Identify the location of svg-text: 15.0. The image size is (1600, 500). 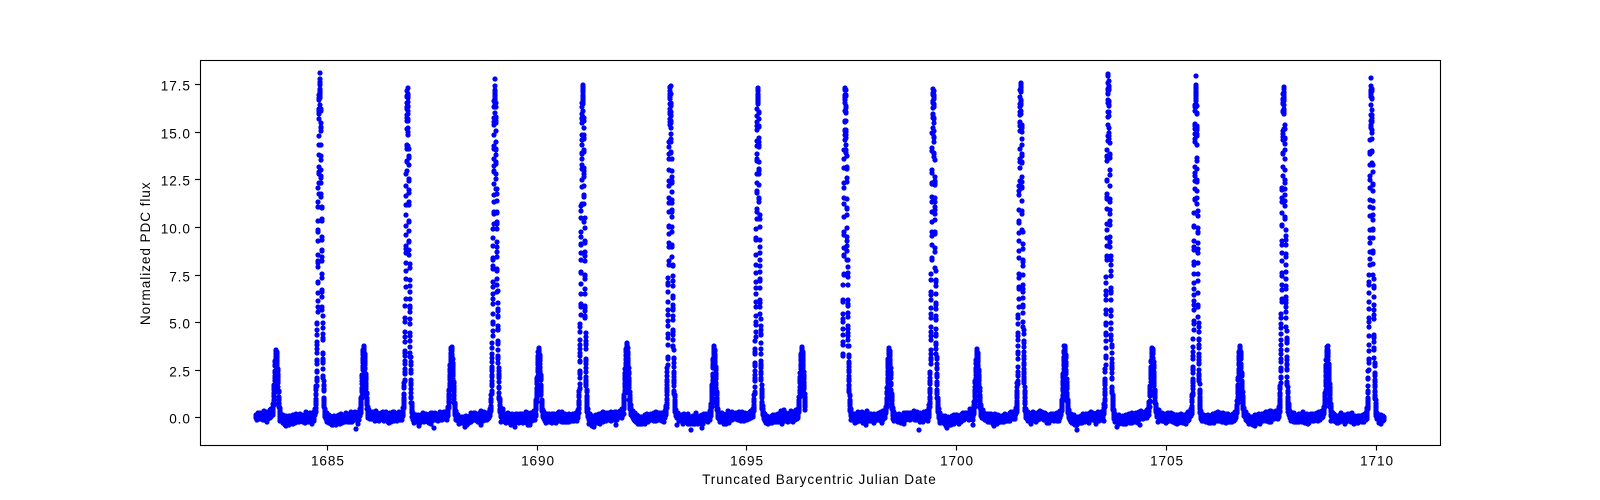
(176, 133).